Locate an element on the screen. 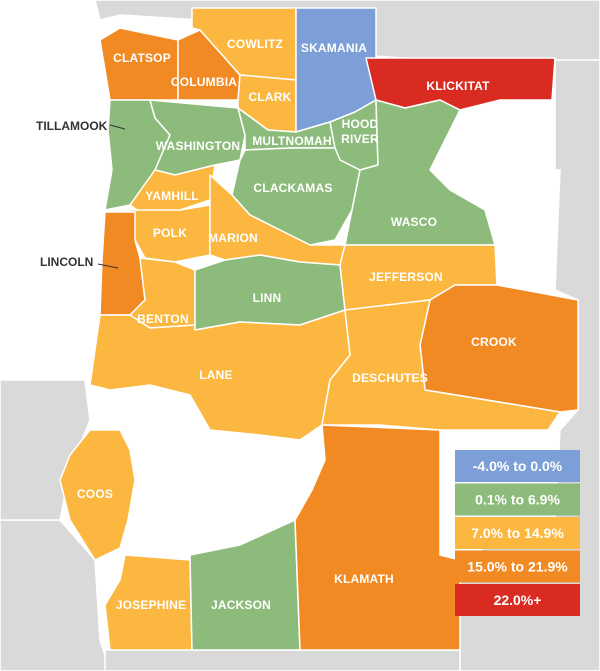 This screenshot has width=600, height=671. county-coos is located at coordinates (97, 495).